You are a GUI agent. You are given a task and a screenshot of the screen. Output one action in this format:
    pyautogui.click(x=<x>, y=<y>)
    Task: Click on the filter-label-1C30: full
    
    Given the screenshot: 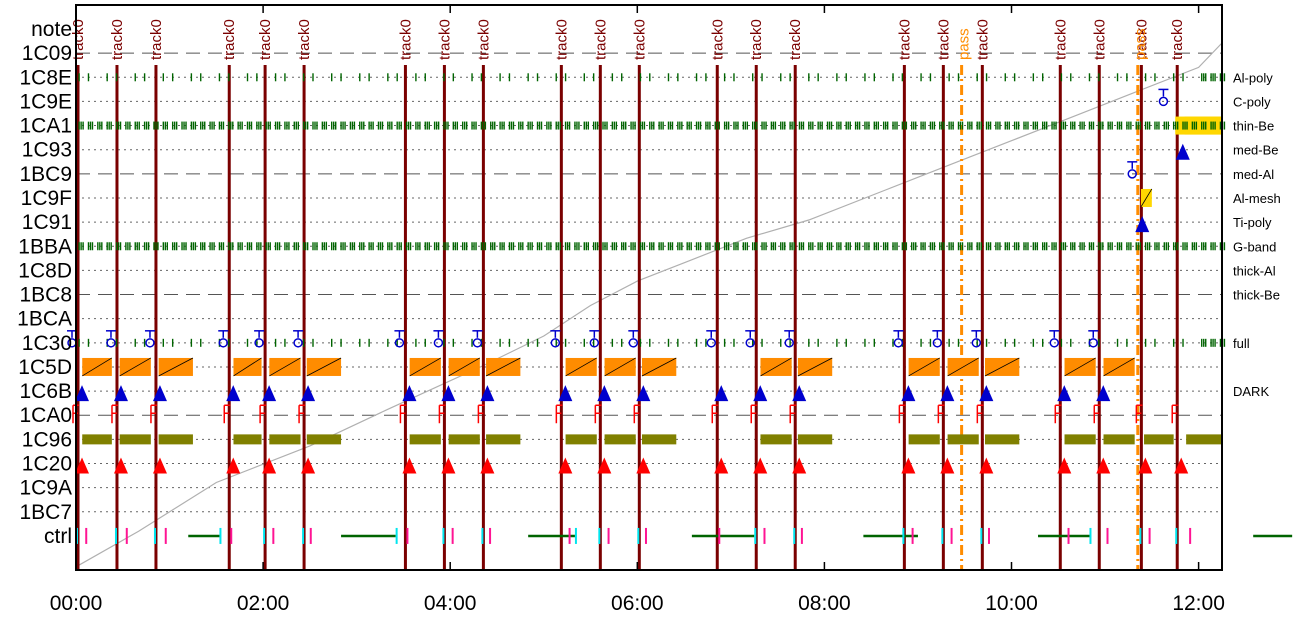 What is the action you would take?
    pyautogui.click(x=1241, y=343)
    